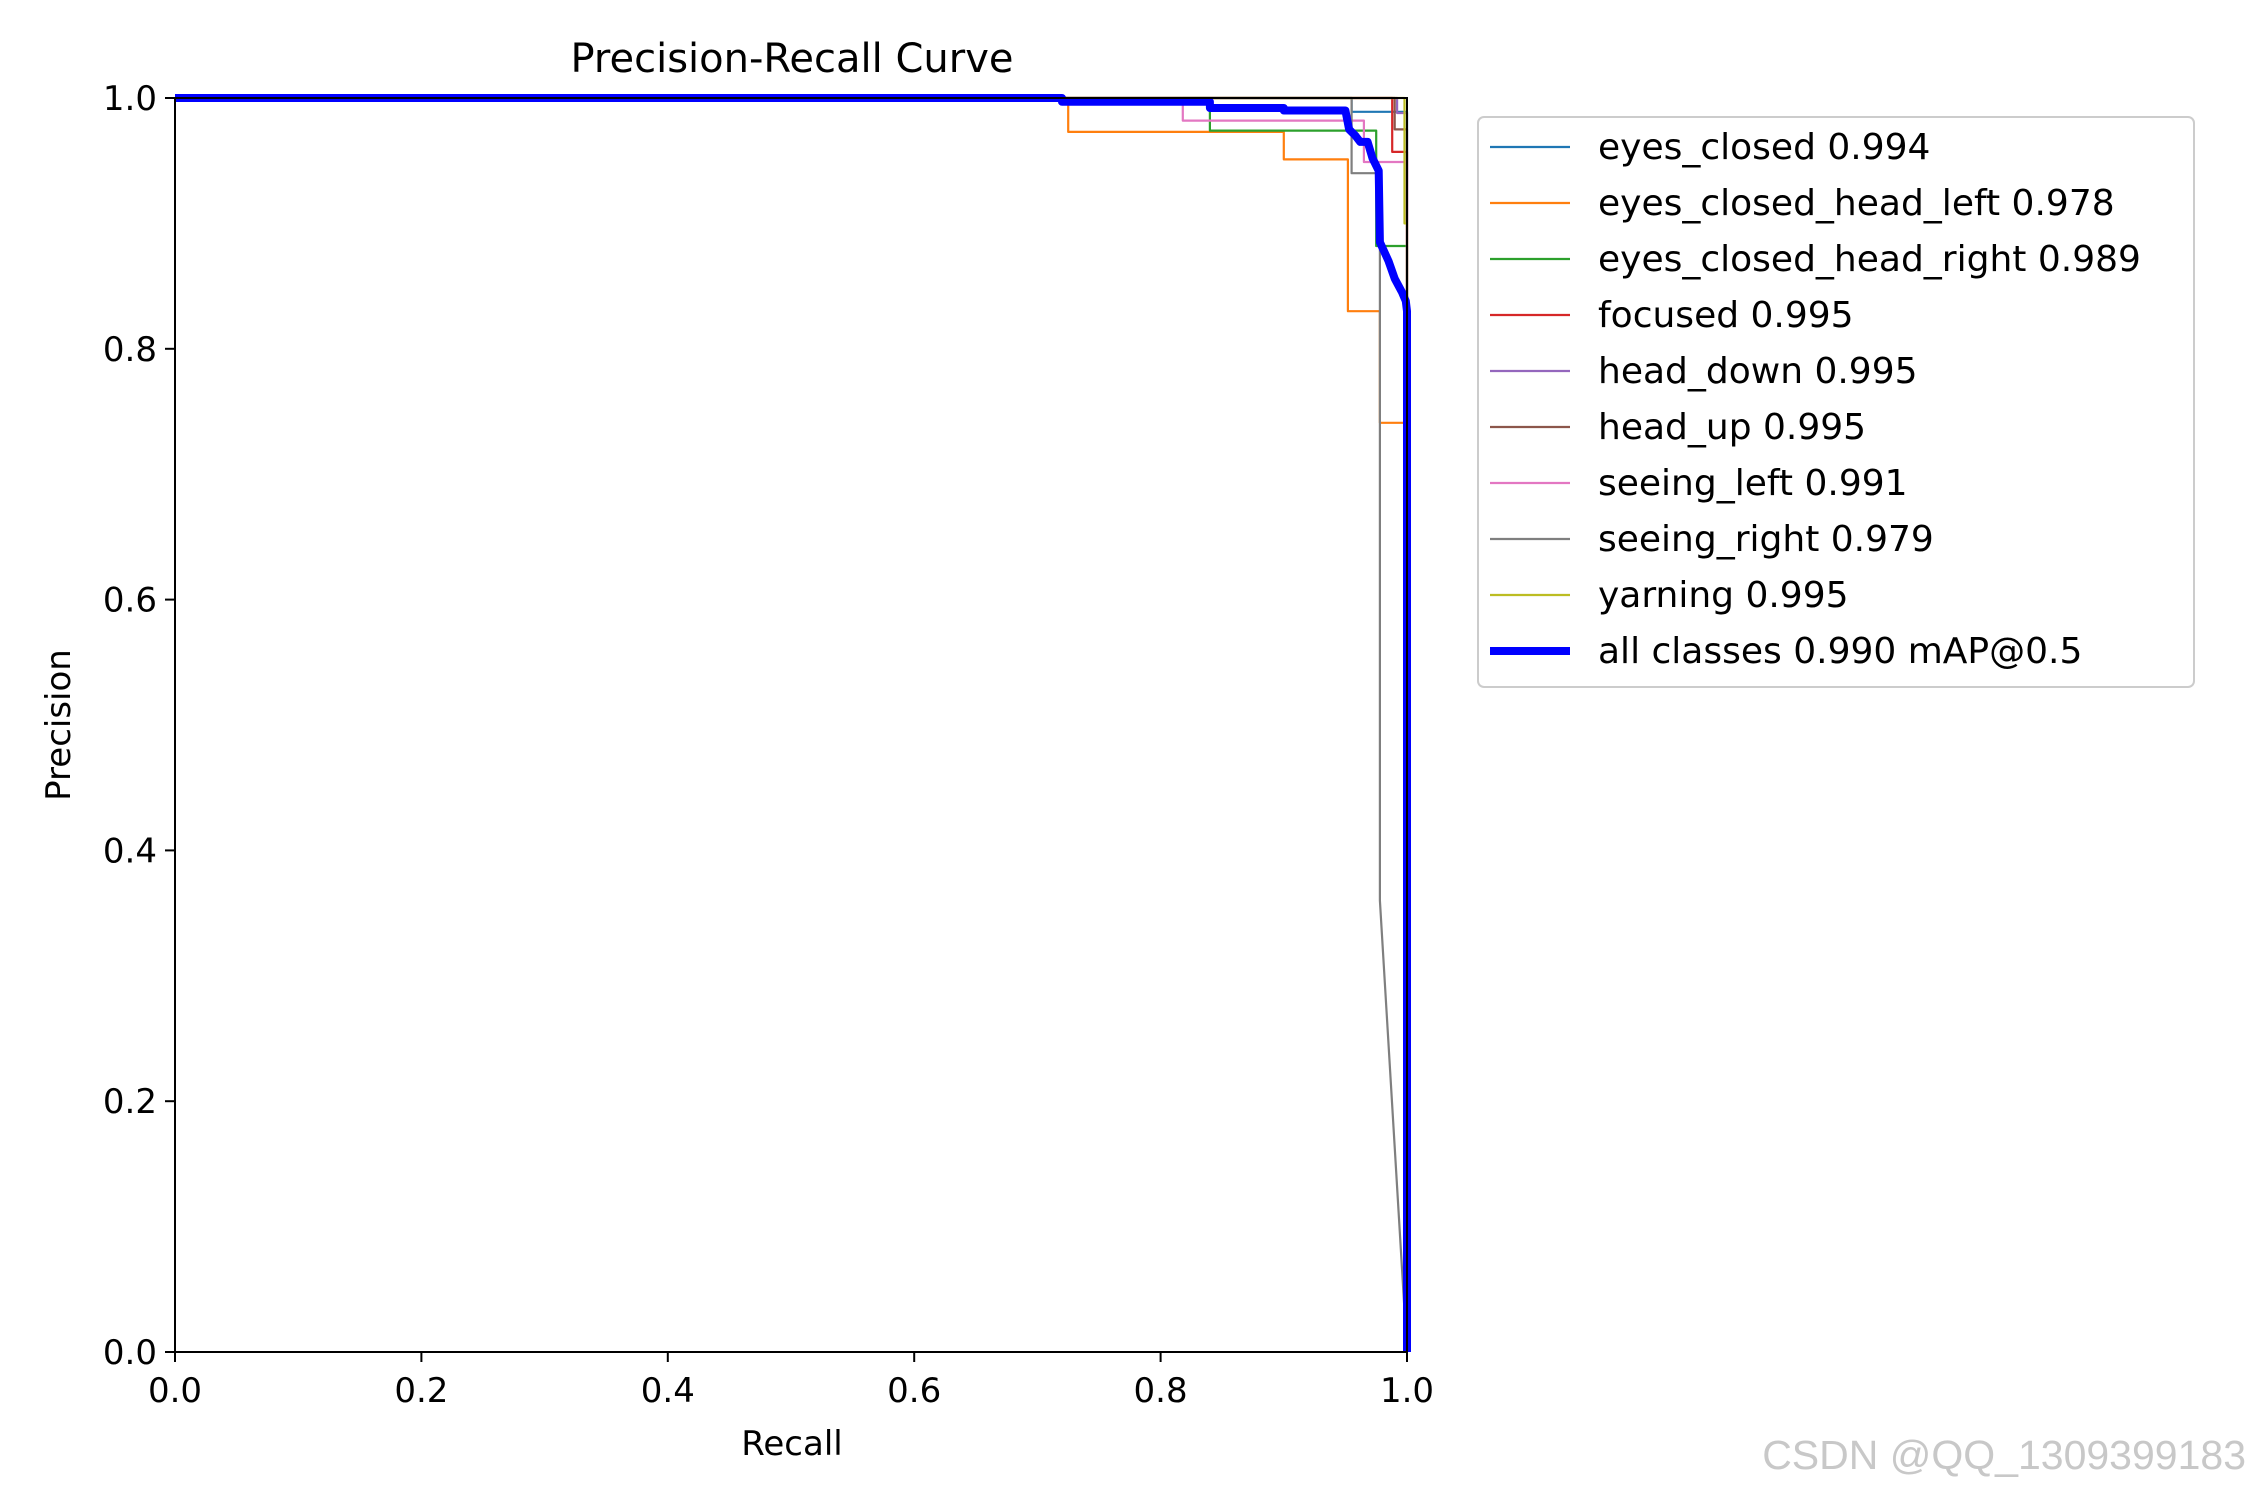 This screenshot has width=2250, height=1500. Describe the element at coordinates (130, 350) in the screenshot. I see `y-tick-label: 0.8` at that location.